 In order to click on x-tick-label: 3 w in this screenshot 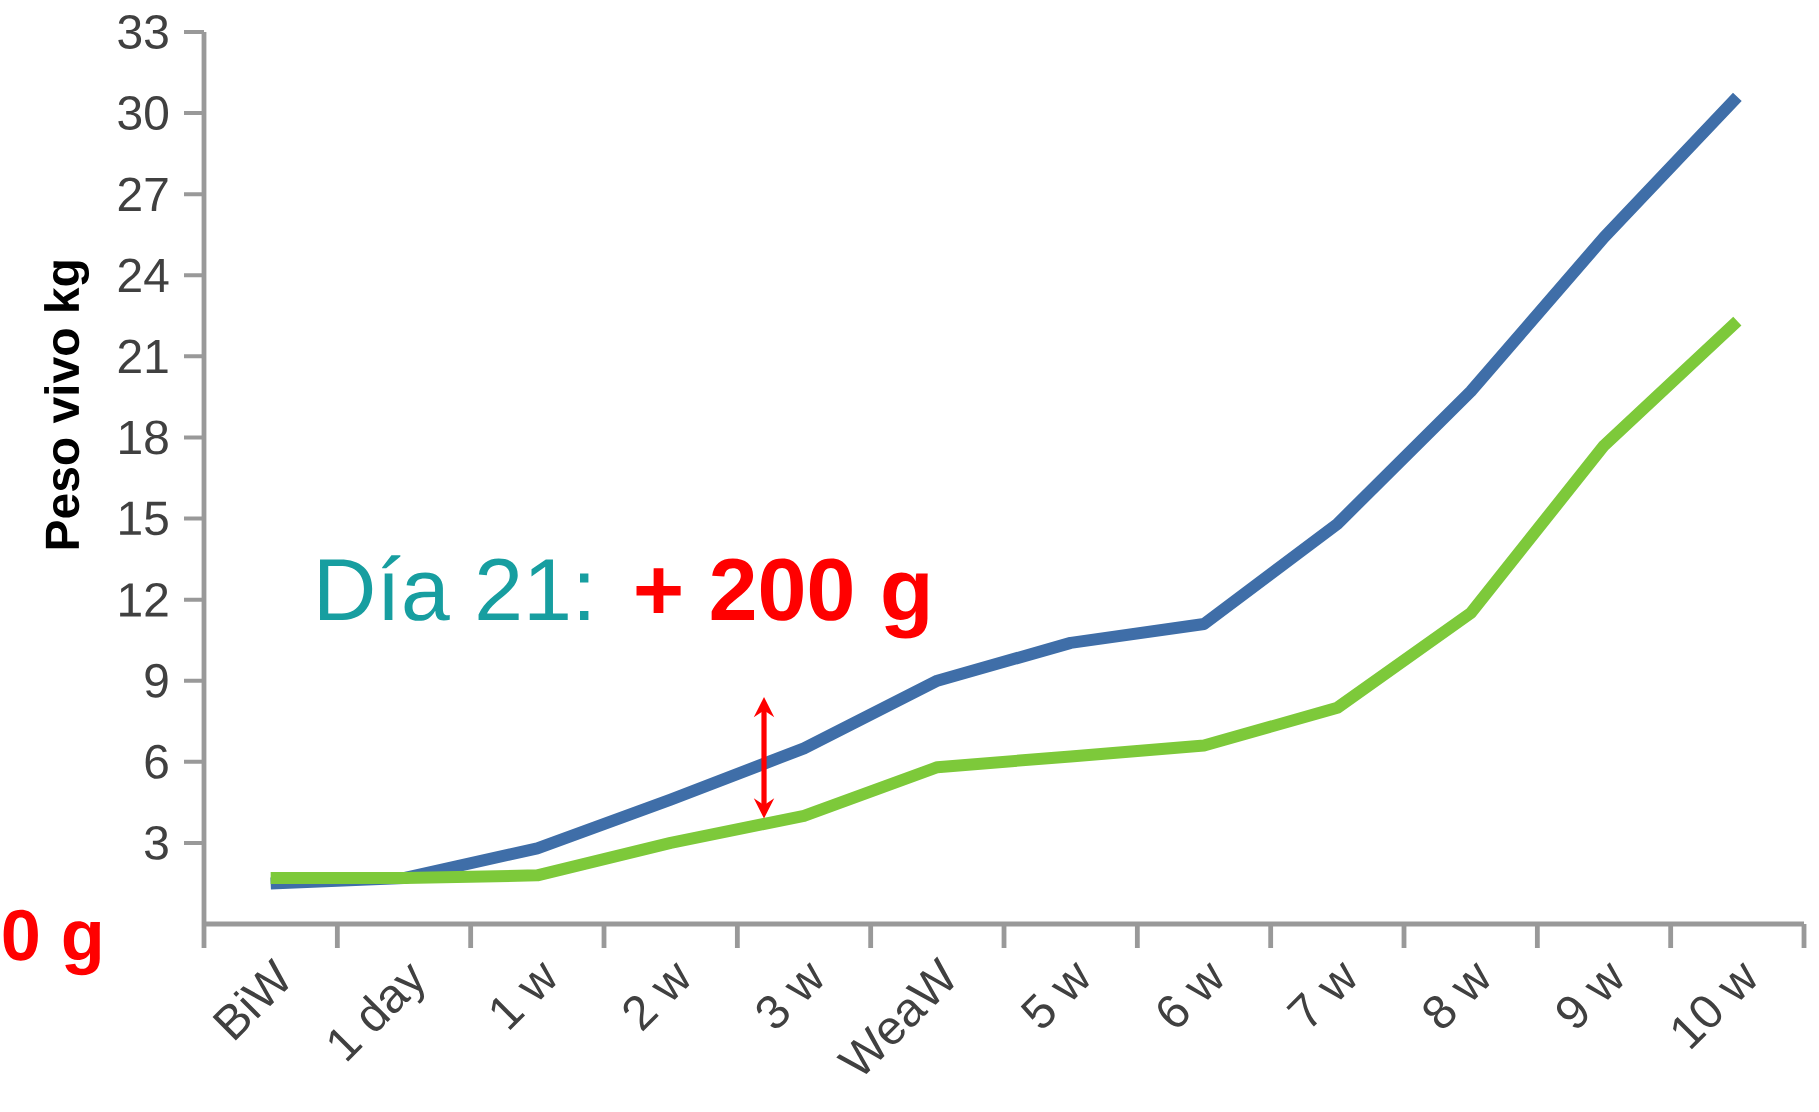, I will do `click(789, 995)`.